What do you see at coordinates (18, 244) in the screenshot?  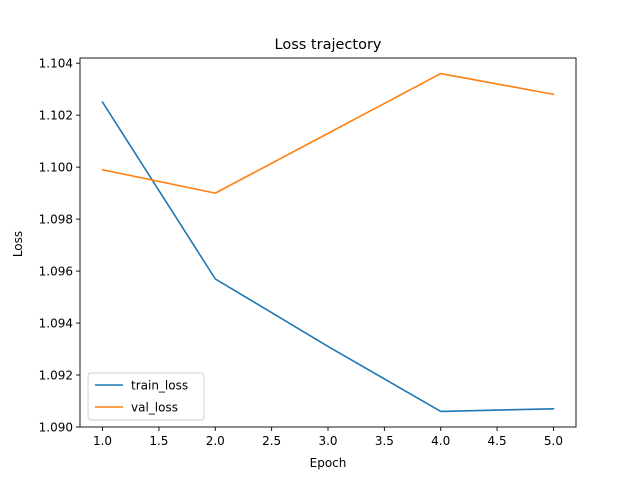 I see `y-axis-label: Loss` at bounding box center [18, 244].